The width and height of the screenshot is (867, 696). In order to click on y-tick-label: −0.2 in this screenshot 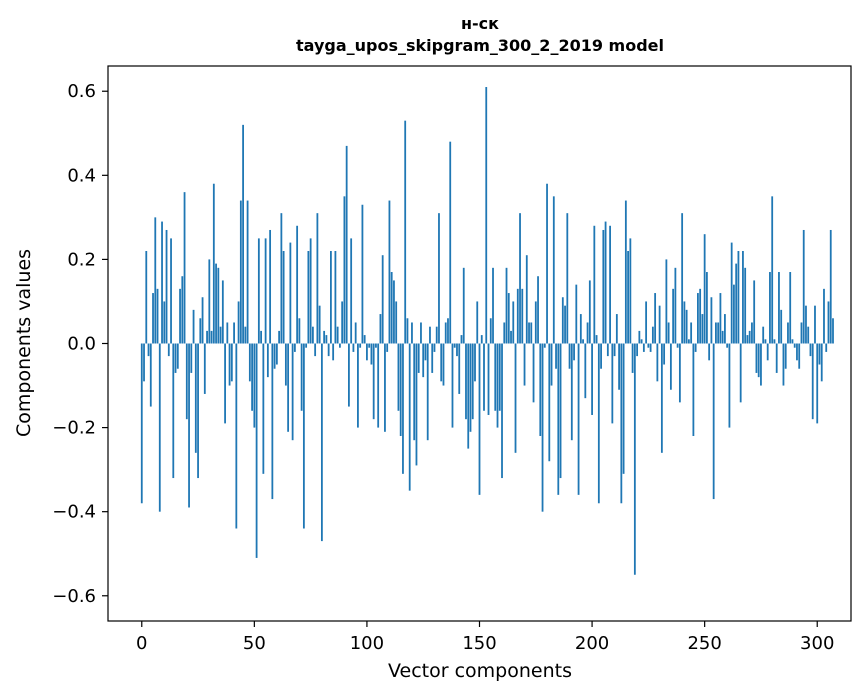, I will do `click(74, 428)`.